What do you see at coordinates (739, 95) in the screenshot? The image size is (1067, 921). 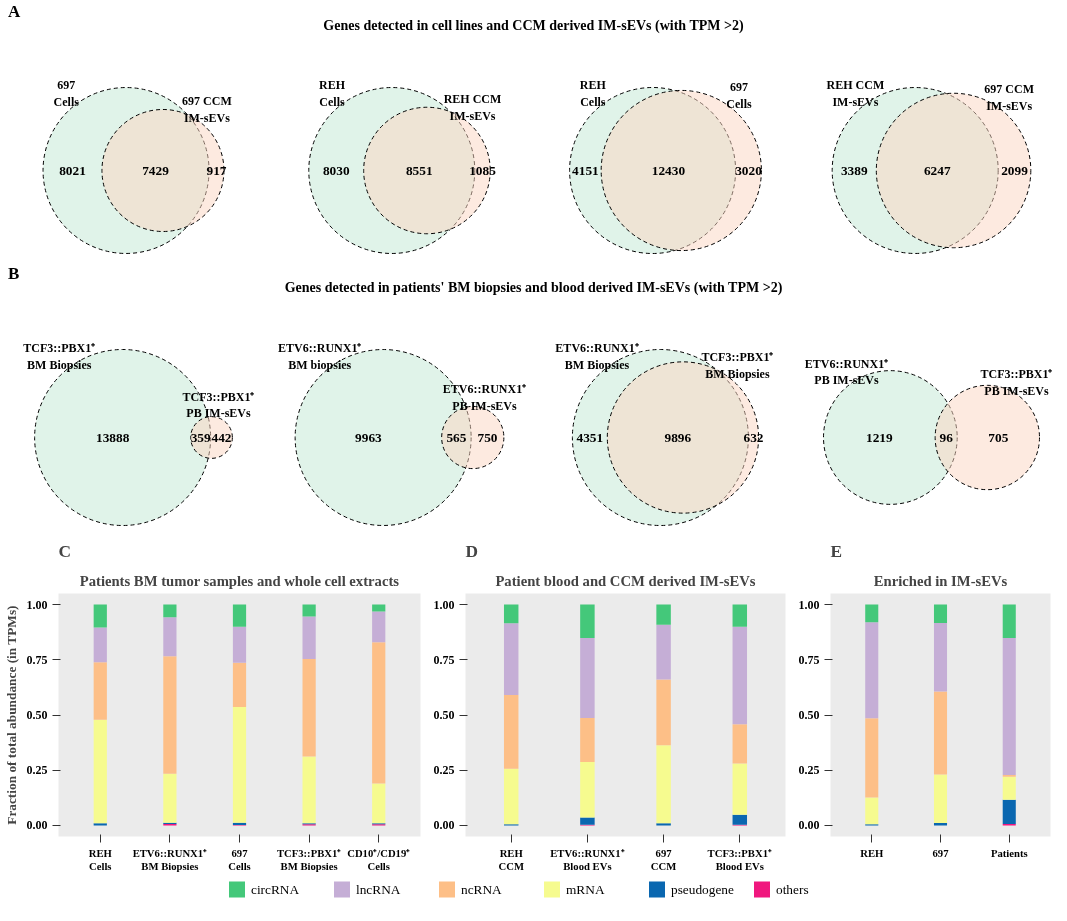 I see `text: 697 Cells` at bounding box center [739, 95].